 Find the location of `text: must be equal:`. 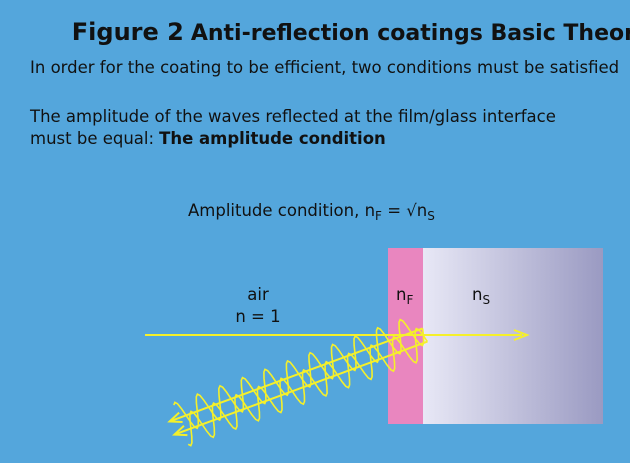

text: must be equal: is located at coordinates (92, 138).